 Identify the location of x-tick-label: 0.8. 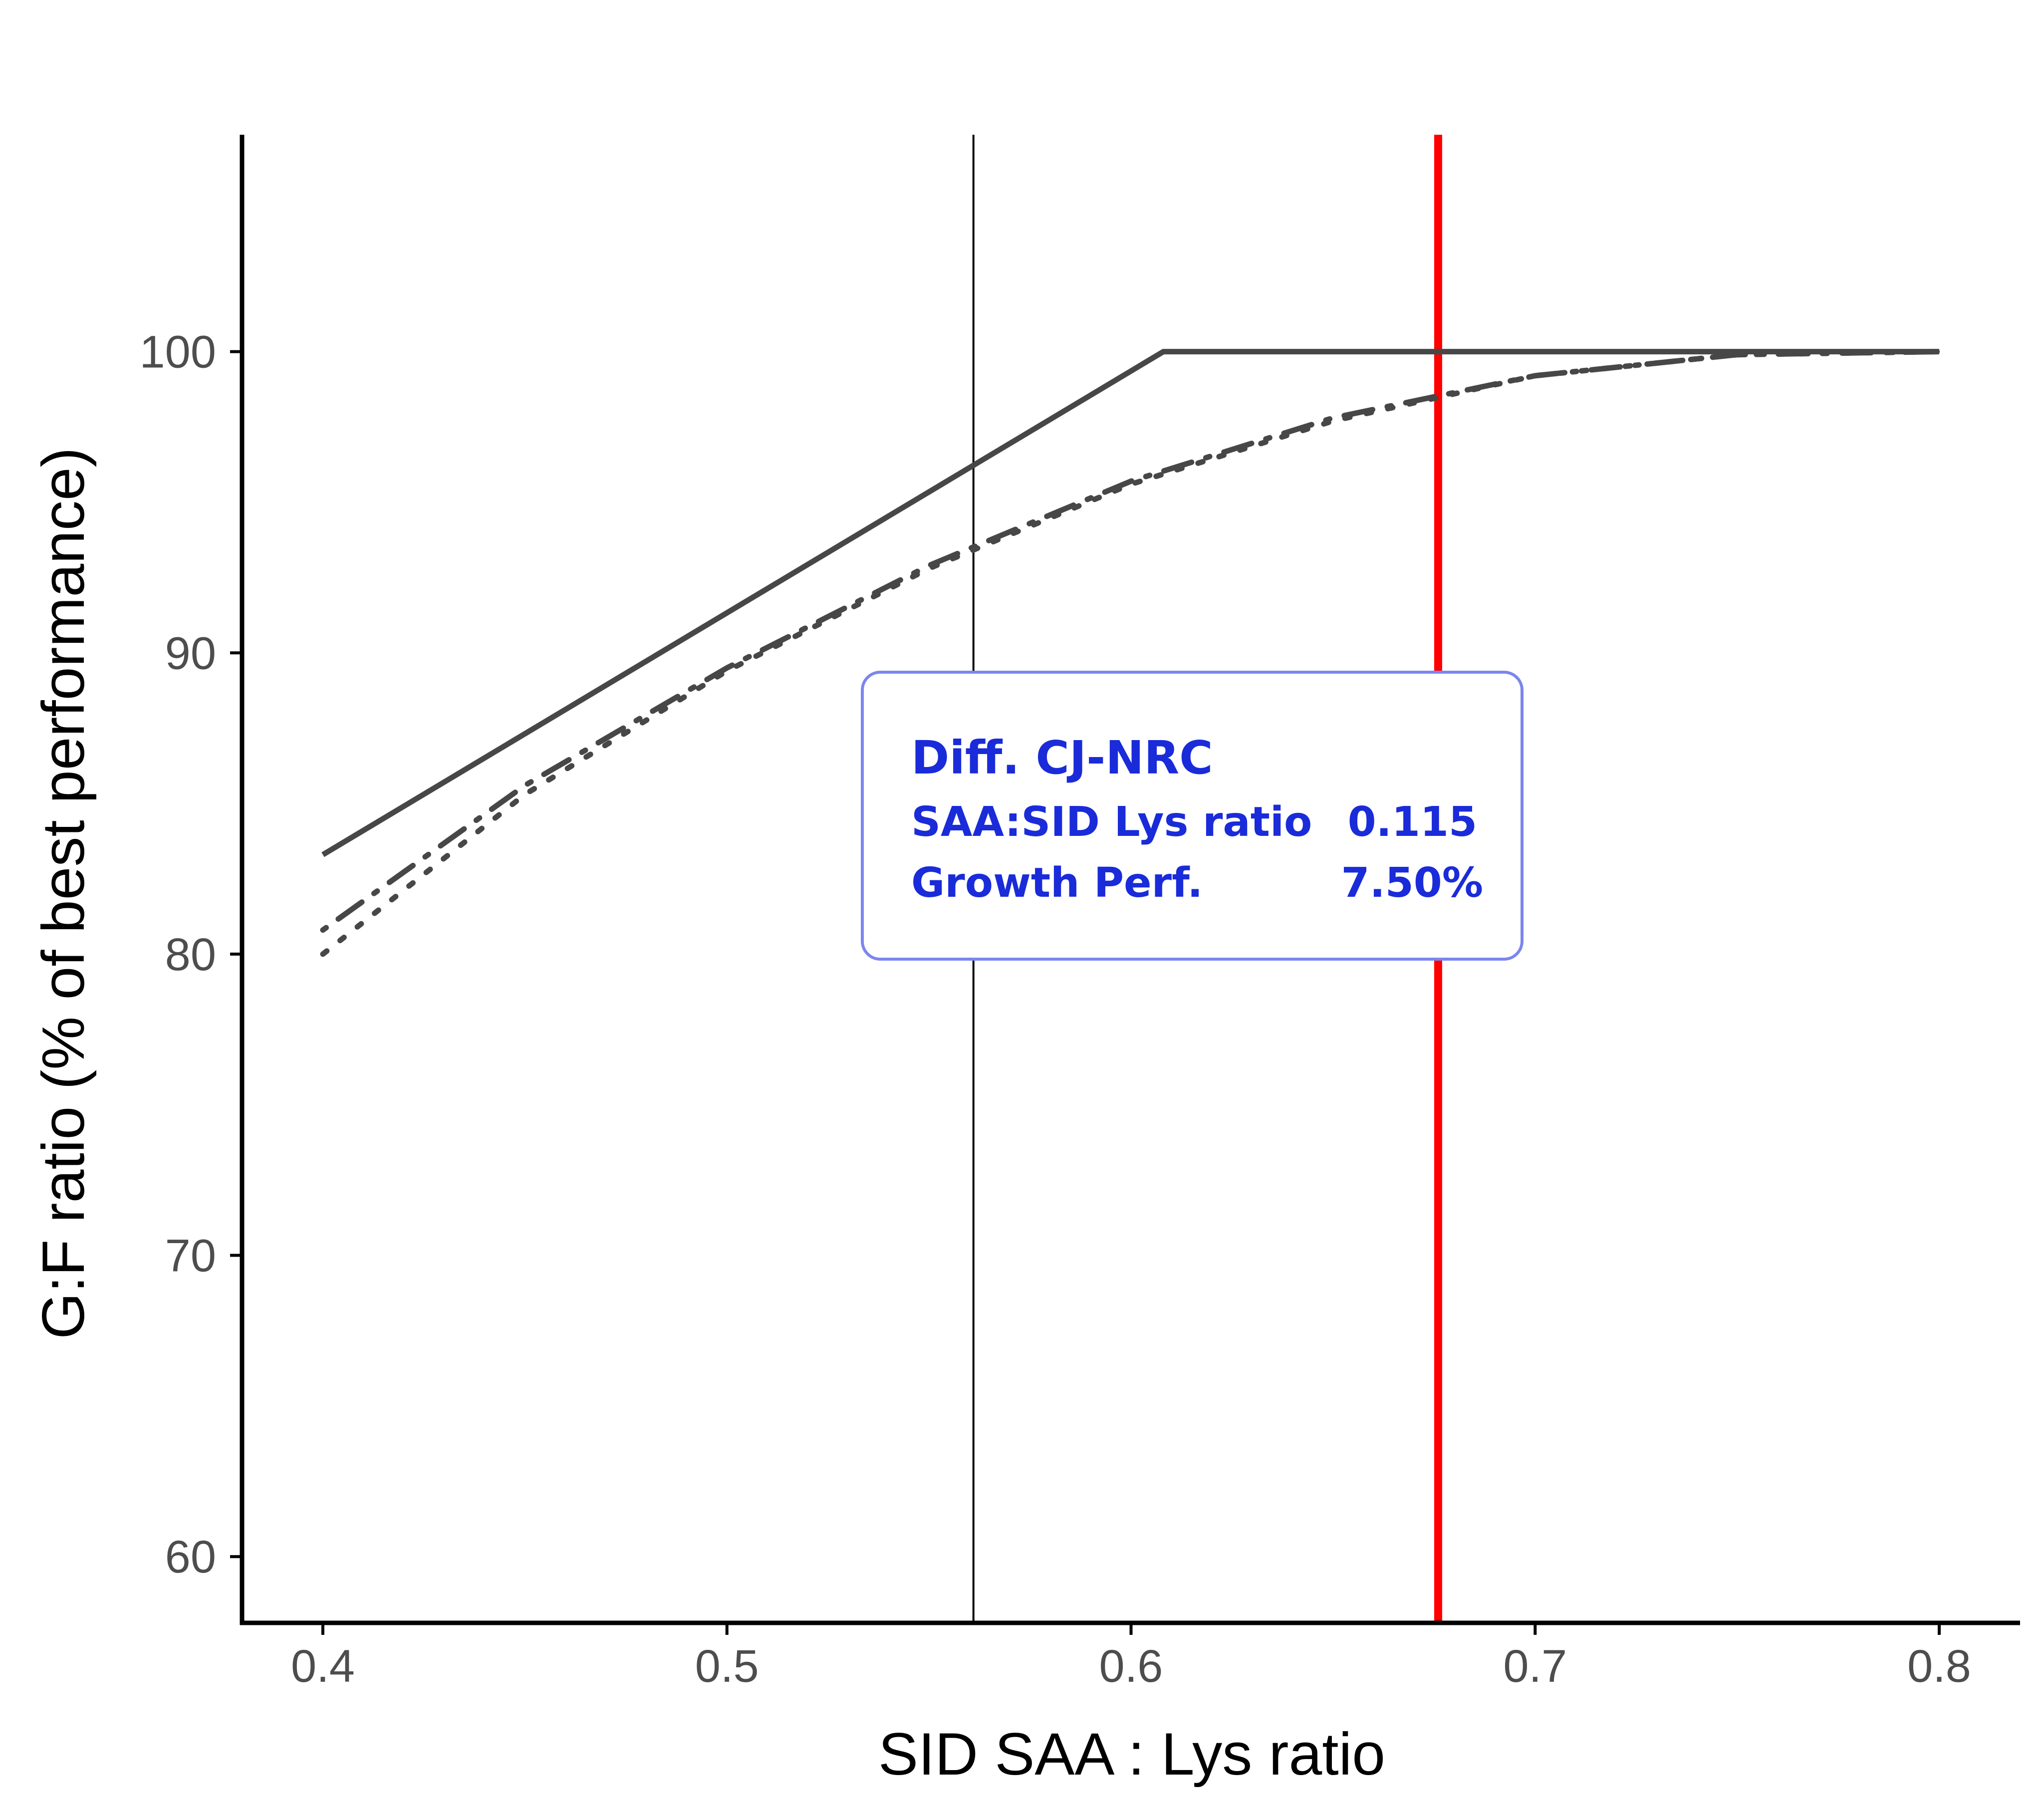
(1939, 1666).